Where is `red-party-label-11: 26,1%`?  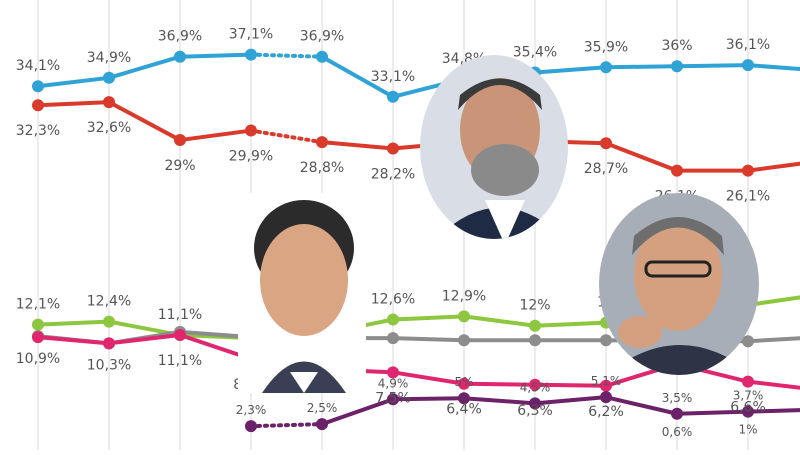 red-party-label-11: 26,1% is located at coordinates (748, 197).